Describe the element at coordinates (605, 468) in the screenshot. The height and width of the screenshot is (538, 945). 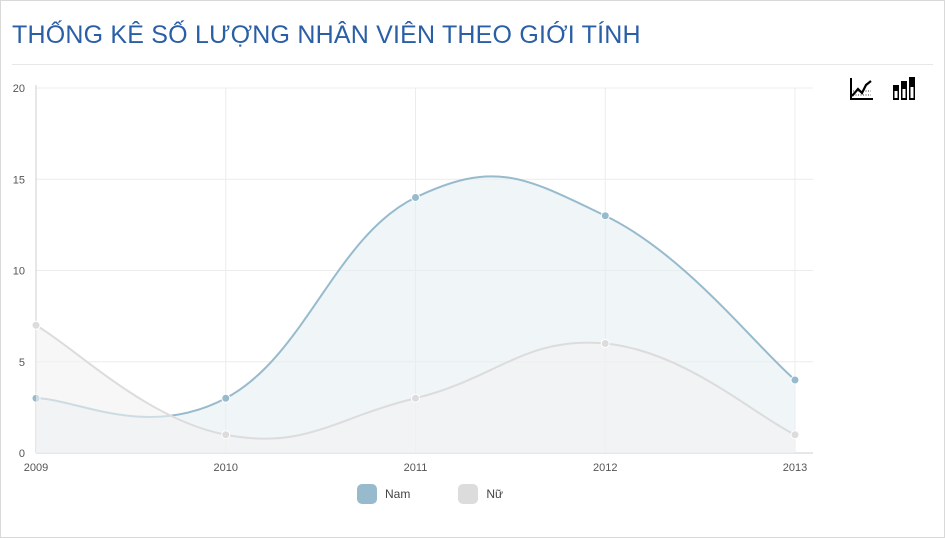
I see `x-tick-label: 2012` at that location.